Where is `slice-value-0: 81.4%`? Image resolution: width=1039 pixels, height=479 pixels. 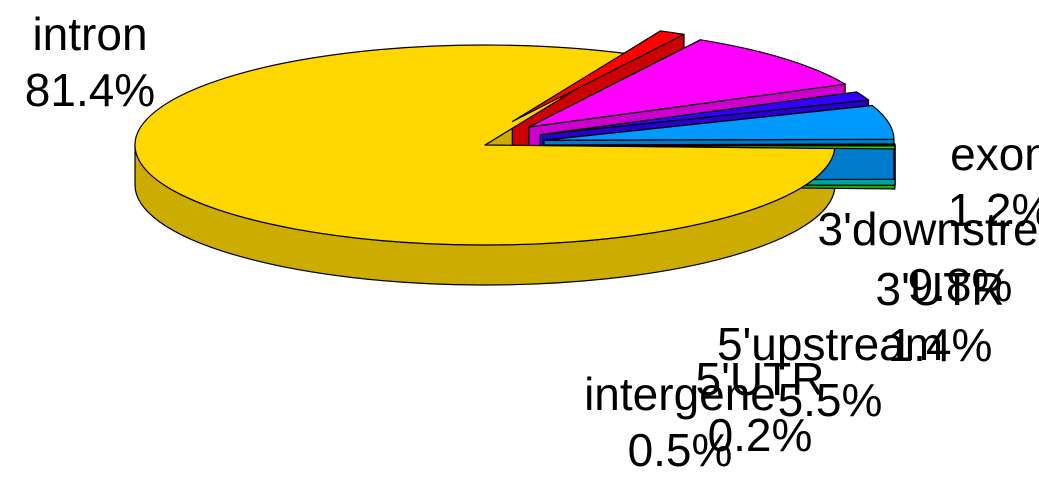
slice-value-0: 81.4% is located at coordinates (90, 90).